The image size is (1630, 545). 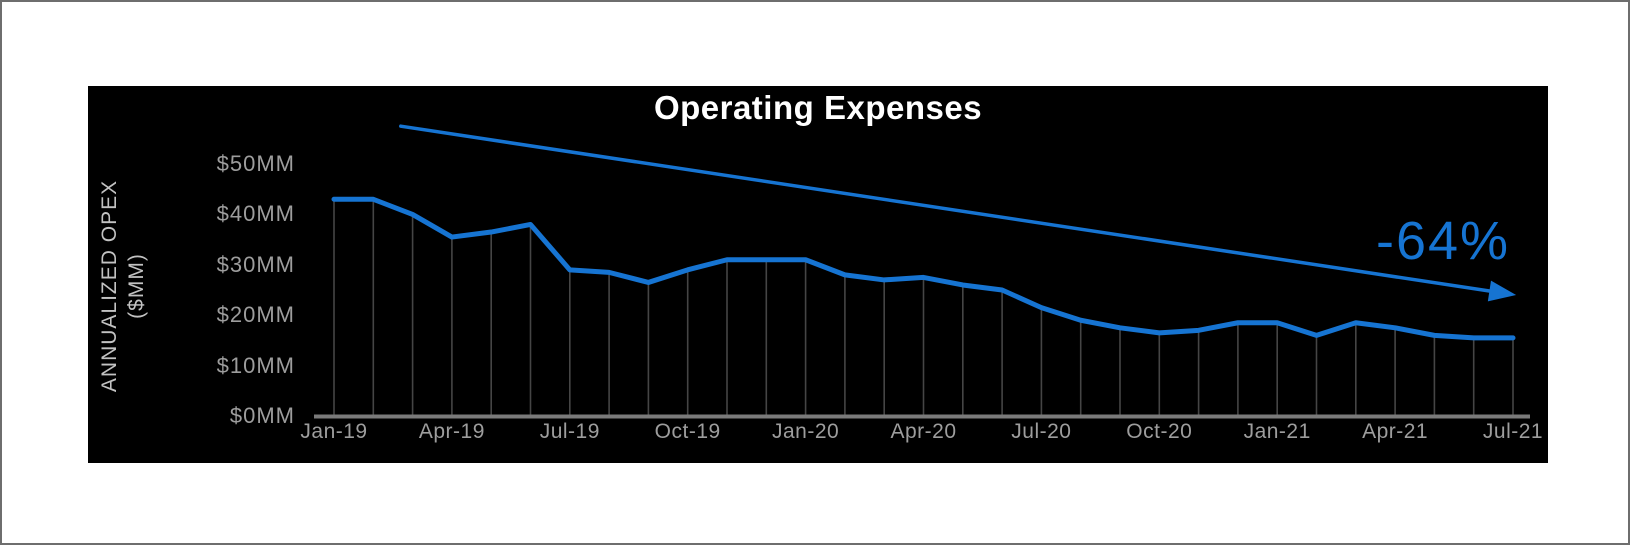 I want to click on y-tick-label: $50MM, so click(x=255, y=163).